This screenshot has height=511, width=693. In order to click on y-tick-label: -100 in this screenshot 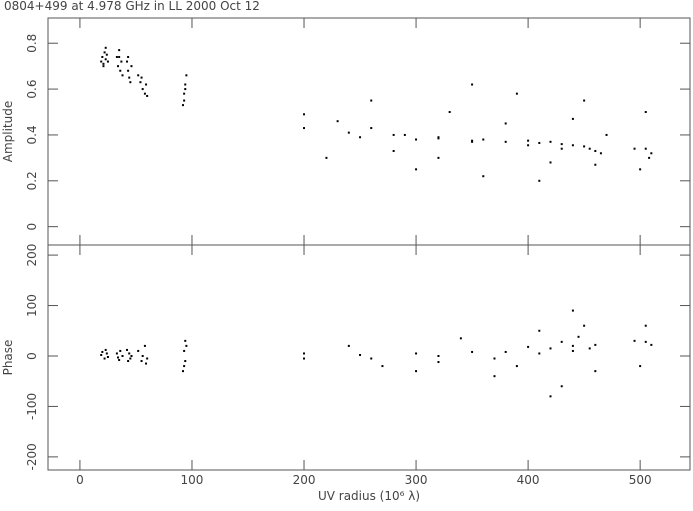, I will do `click(32, 406)`.